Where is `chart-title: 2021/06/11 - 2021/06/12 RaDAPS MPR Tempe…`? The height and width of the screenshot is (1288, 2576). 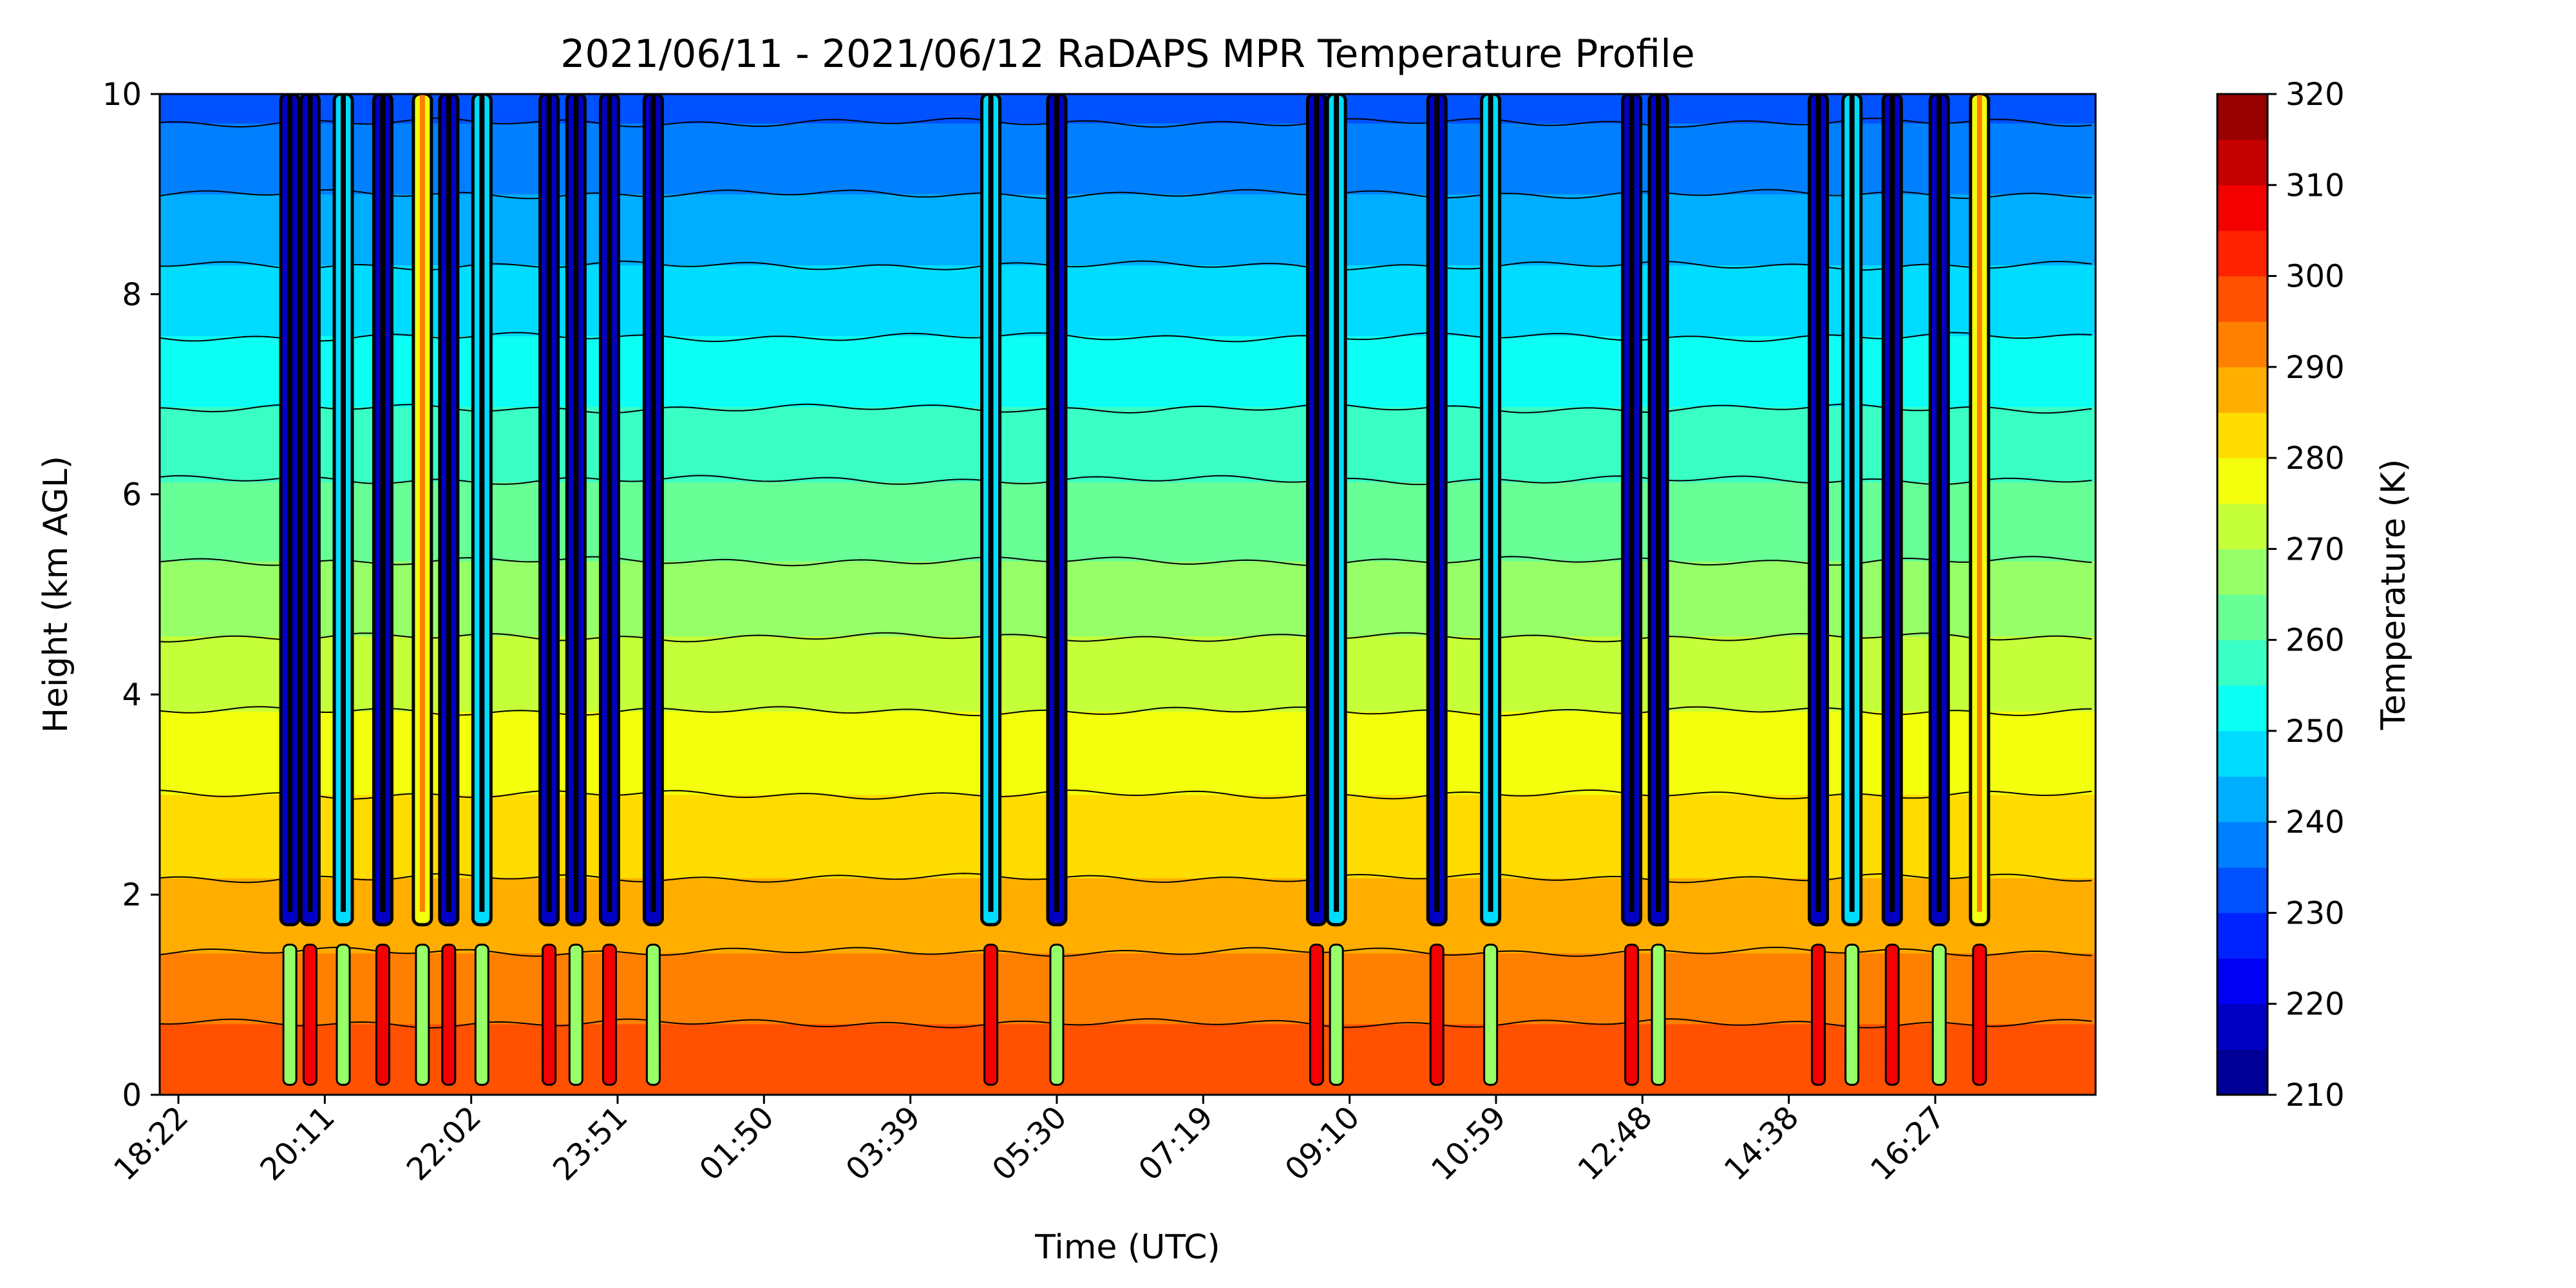
chart-title: 2021/06/11 - 2021/06/12 RaDAPS MPR Tempe… is located at coordinates (1127, 54).